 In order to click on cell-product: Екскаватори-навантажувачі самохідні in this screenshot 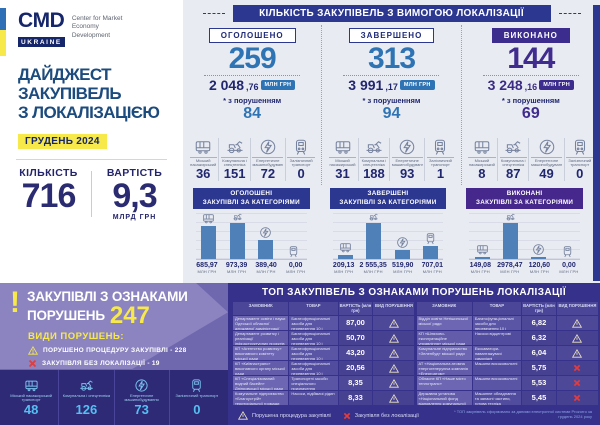, I will do `click(497, 353)`.